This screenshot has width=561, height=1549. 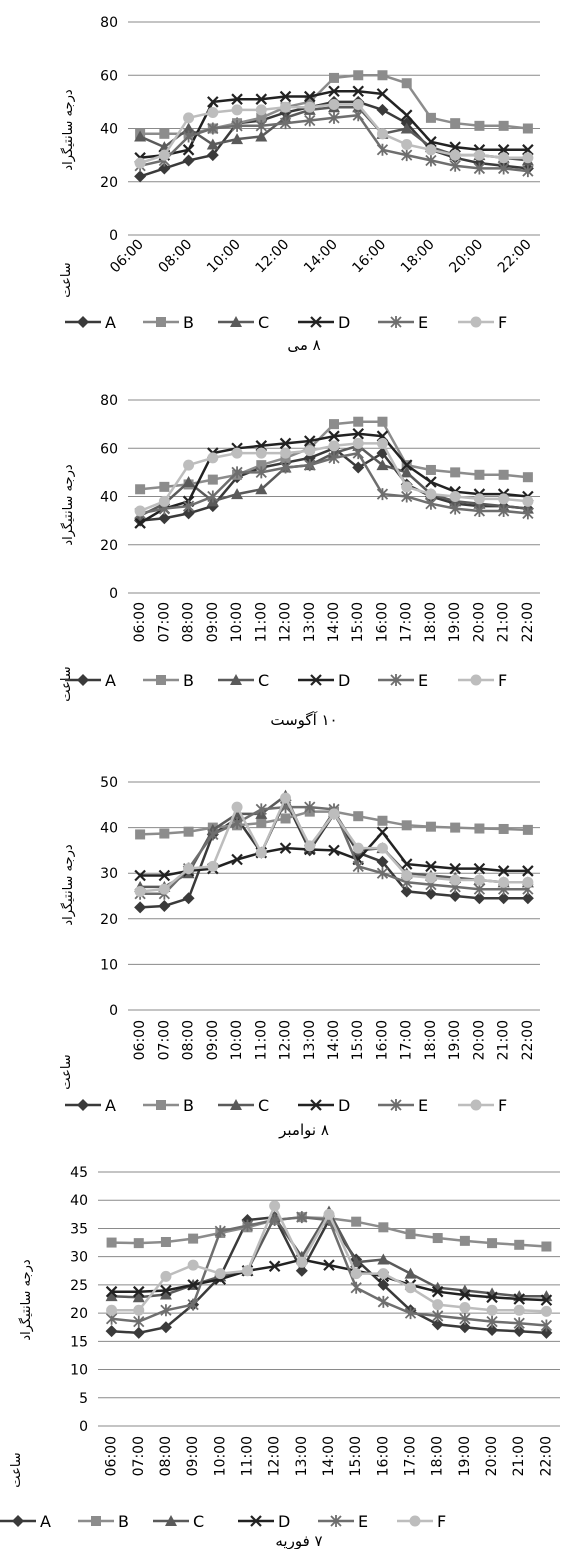 What do you see at coordinates (237, 622) in the screenshot?
I see `x-tick-label: 10:00` at bounding box center [237, 622].